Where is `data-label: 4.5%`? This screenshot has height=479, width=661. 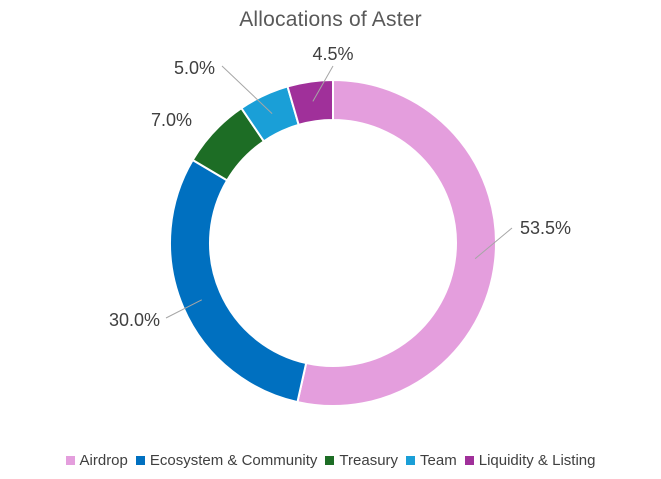 data-label: 4.5% is located at coordinates (332, 54).